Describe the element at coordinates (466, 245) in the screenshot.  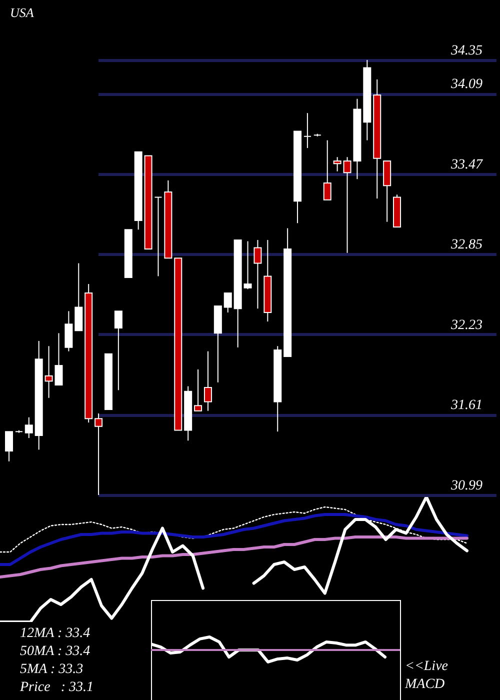
I see `y-tick-label: 32.85` at that location.